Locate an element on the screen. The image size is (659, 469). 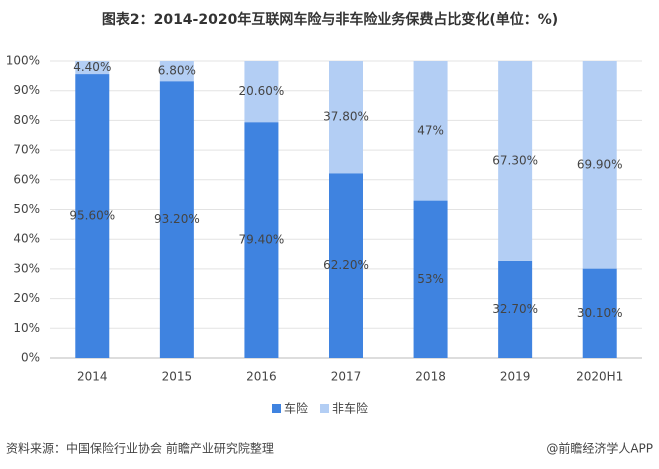
x-tick-label: 2014 is located at coordinates (92, 377).